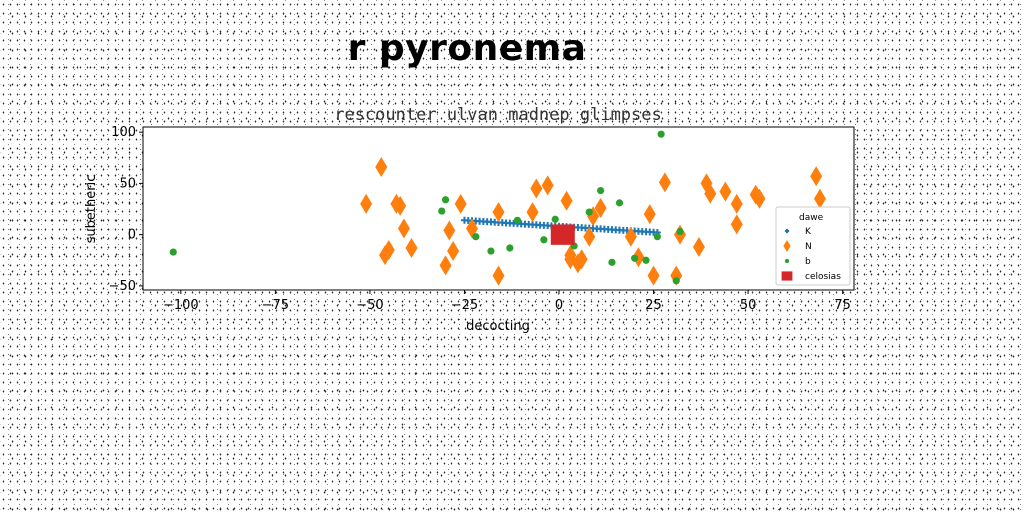 The width and height of the screenshot is (1024, 512). I want to click on legend-label: N, so click(808, 247).